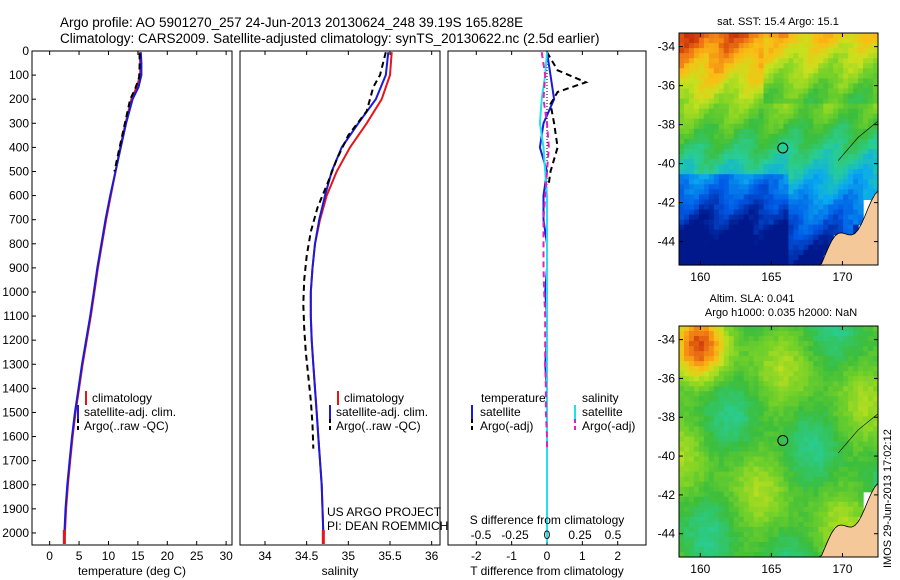 The height and width of the screenshot is (580, 900). Describe the element at coordinates (15, 292) in the screenshot. I see `y-tick-label: 1000` at that location.